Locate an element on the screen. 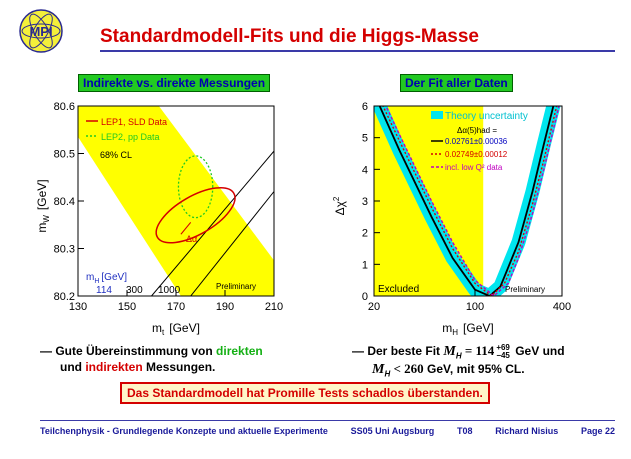 This screenshot has width=631, height=459. footer-author: Richard Nisius is located at coordinates (527, 431).